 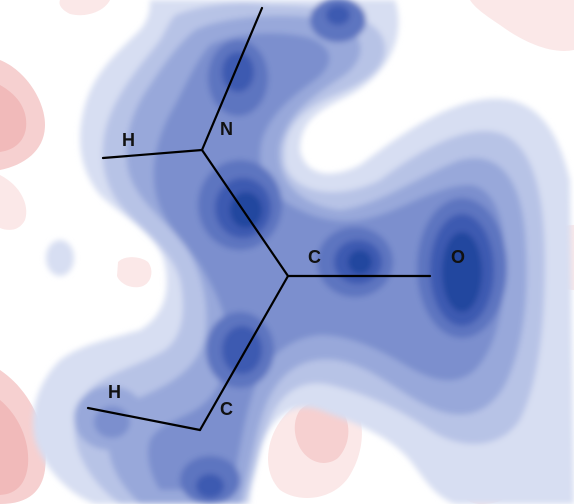 I want to click on atom-label-c-center: C, so click(x=314, y=257).